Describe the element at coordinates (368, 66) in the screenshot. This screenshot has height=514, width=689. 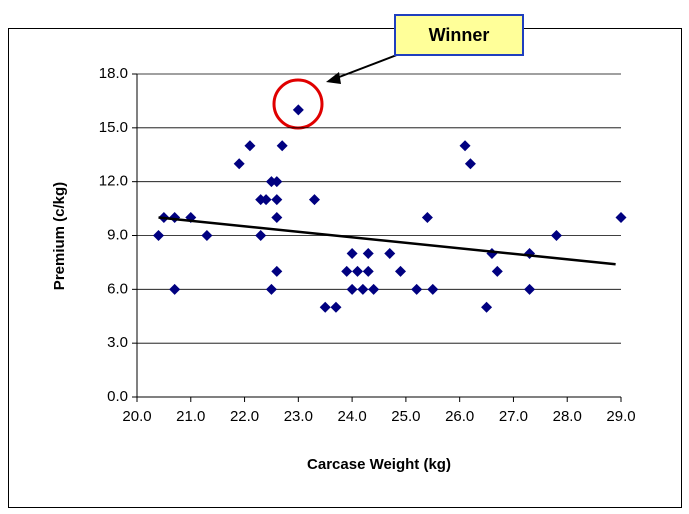
I see `annotation-arrow` at that location.